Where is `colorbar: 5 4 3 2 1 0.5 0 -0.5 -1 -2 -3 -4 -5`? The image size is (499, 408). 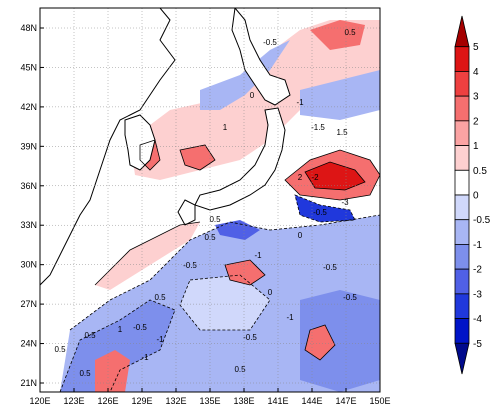 colorbar: 5 4 3 2 1 0.5 0 -0.5 -1 -2 -3 -4 -5 is located at coordinates (472, 195).